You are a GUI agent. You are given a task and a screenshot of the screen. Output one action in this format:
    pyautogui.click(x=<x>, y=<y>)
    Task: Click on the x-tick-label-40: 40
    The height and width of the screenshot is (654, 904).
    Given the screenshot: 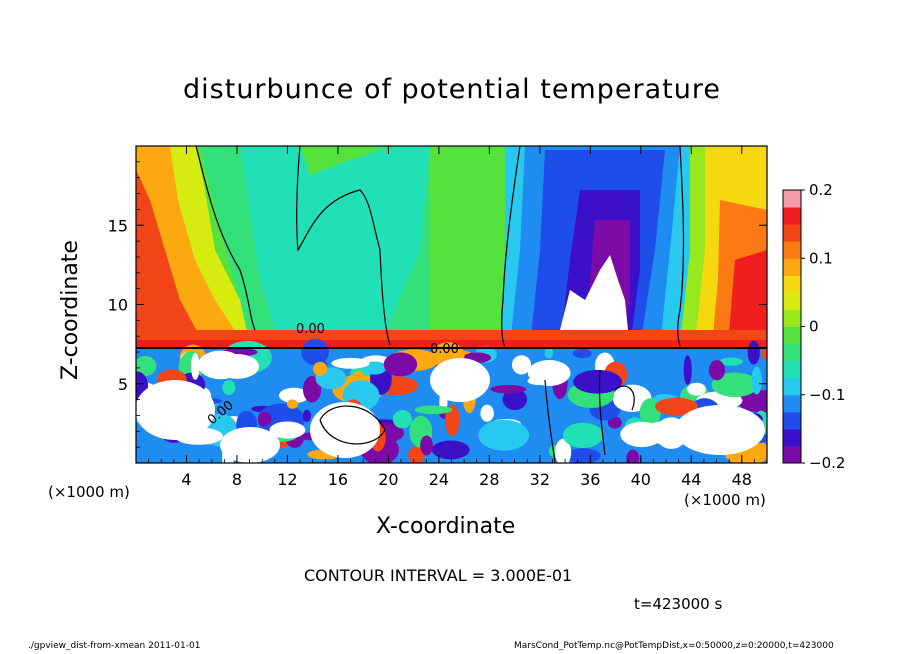 What is the action you would take?
    pyautogui.click(x=641, y=479)
    